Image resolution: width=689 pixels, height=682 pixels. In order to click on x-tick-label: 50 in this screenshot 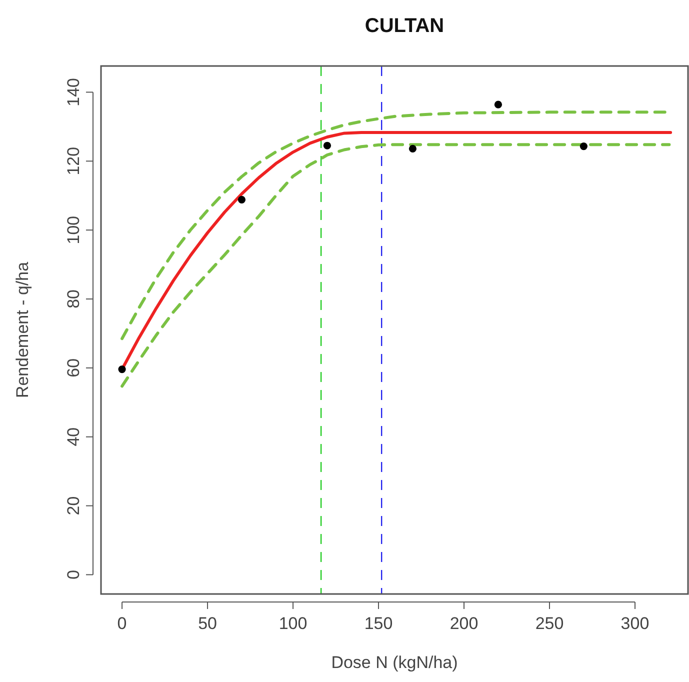, I will do `click(207, 623)`.